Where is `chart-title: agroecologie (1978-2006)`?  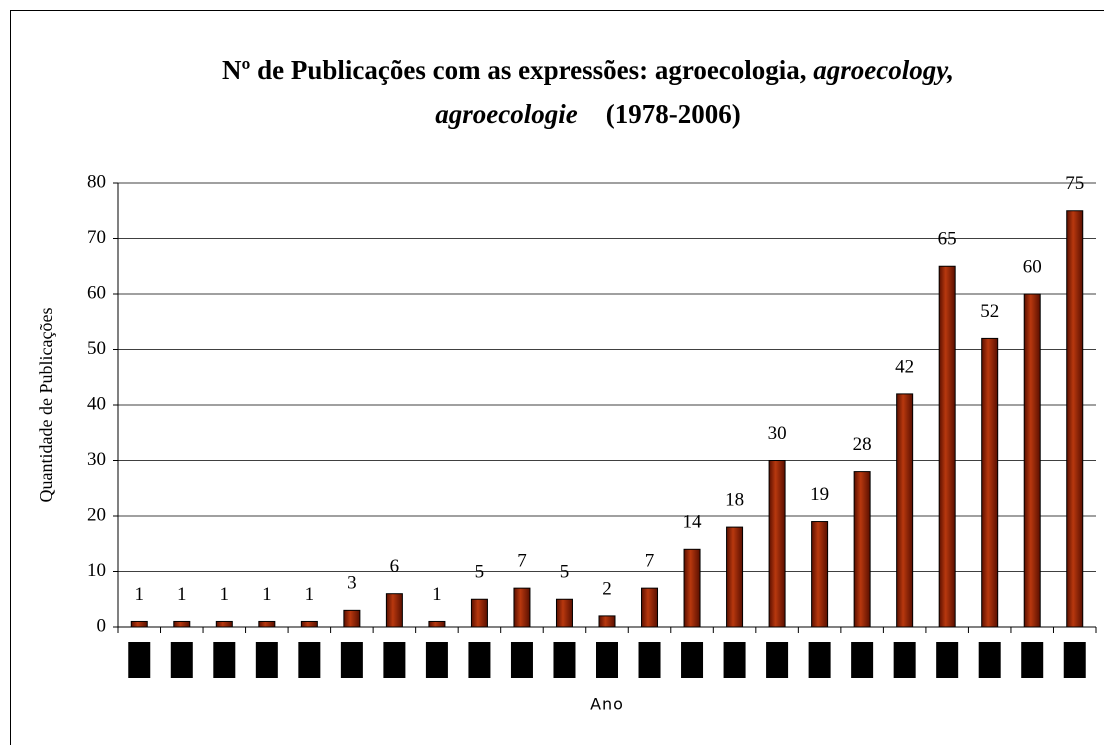
chart-title: agroecologie (1978-2006) is located at coordinates (587, 114).